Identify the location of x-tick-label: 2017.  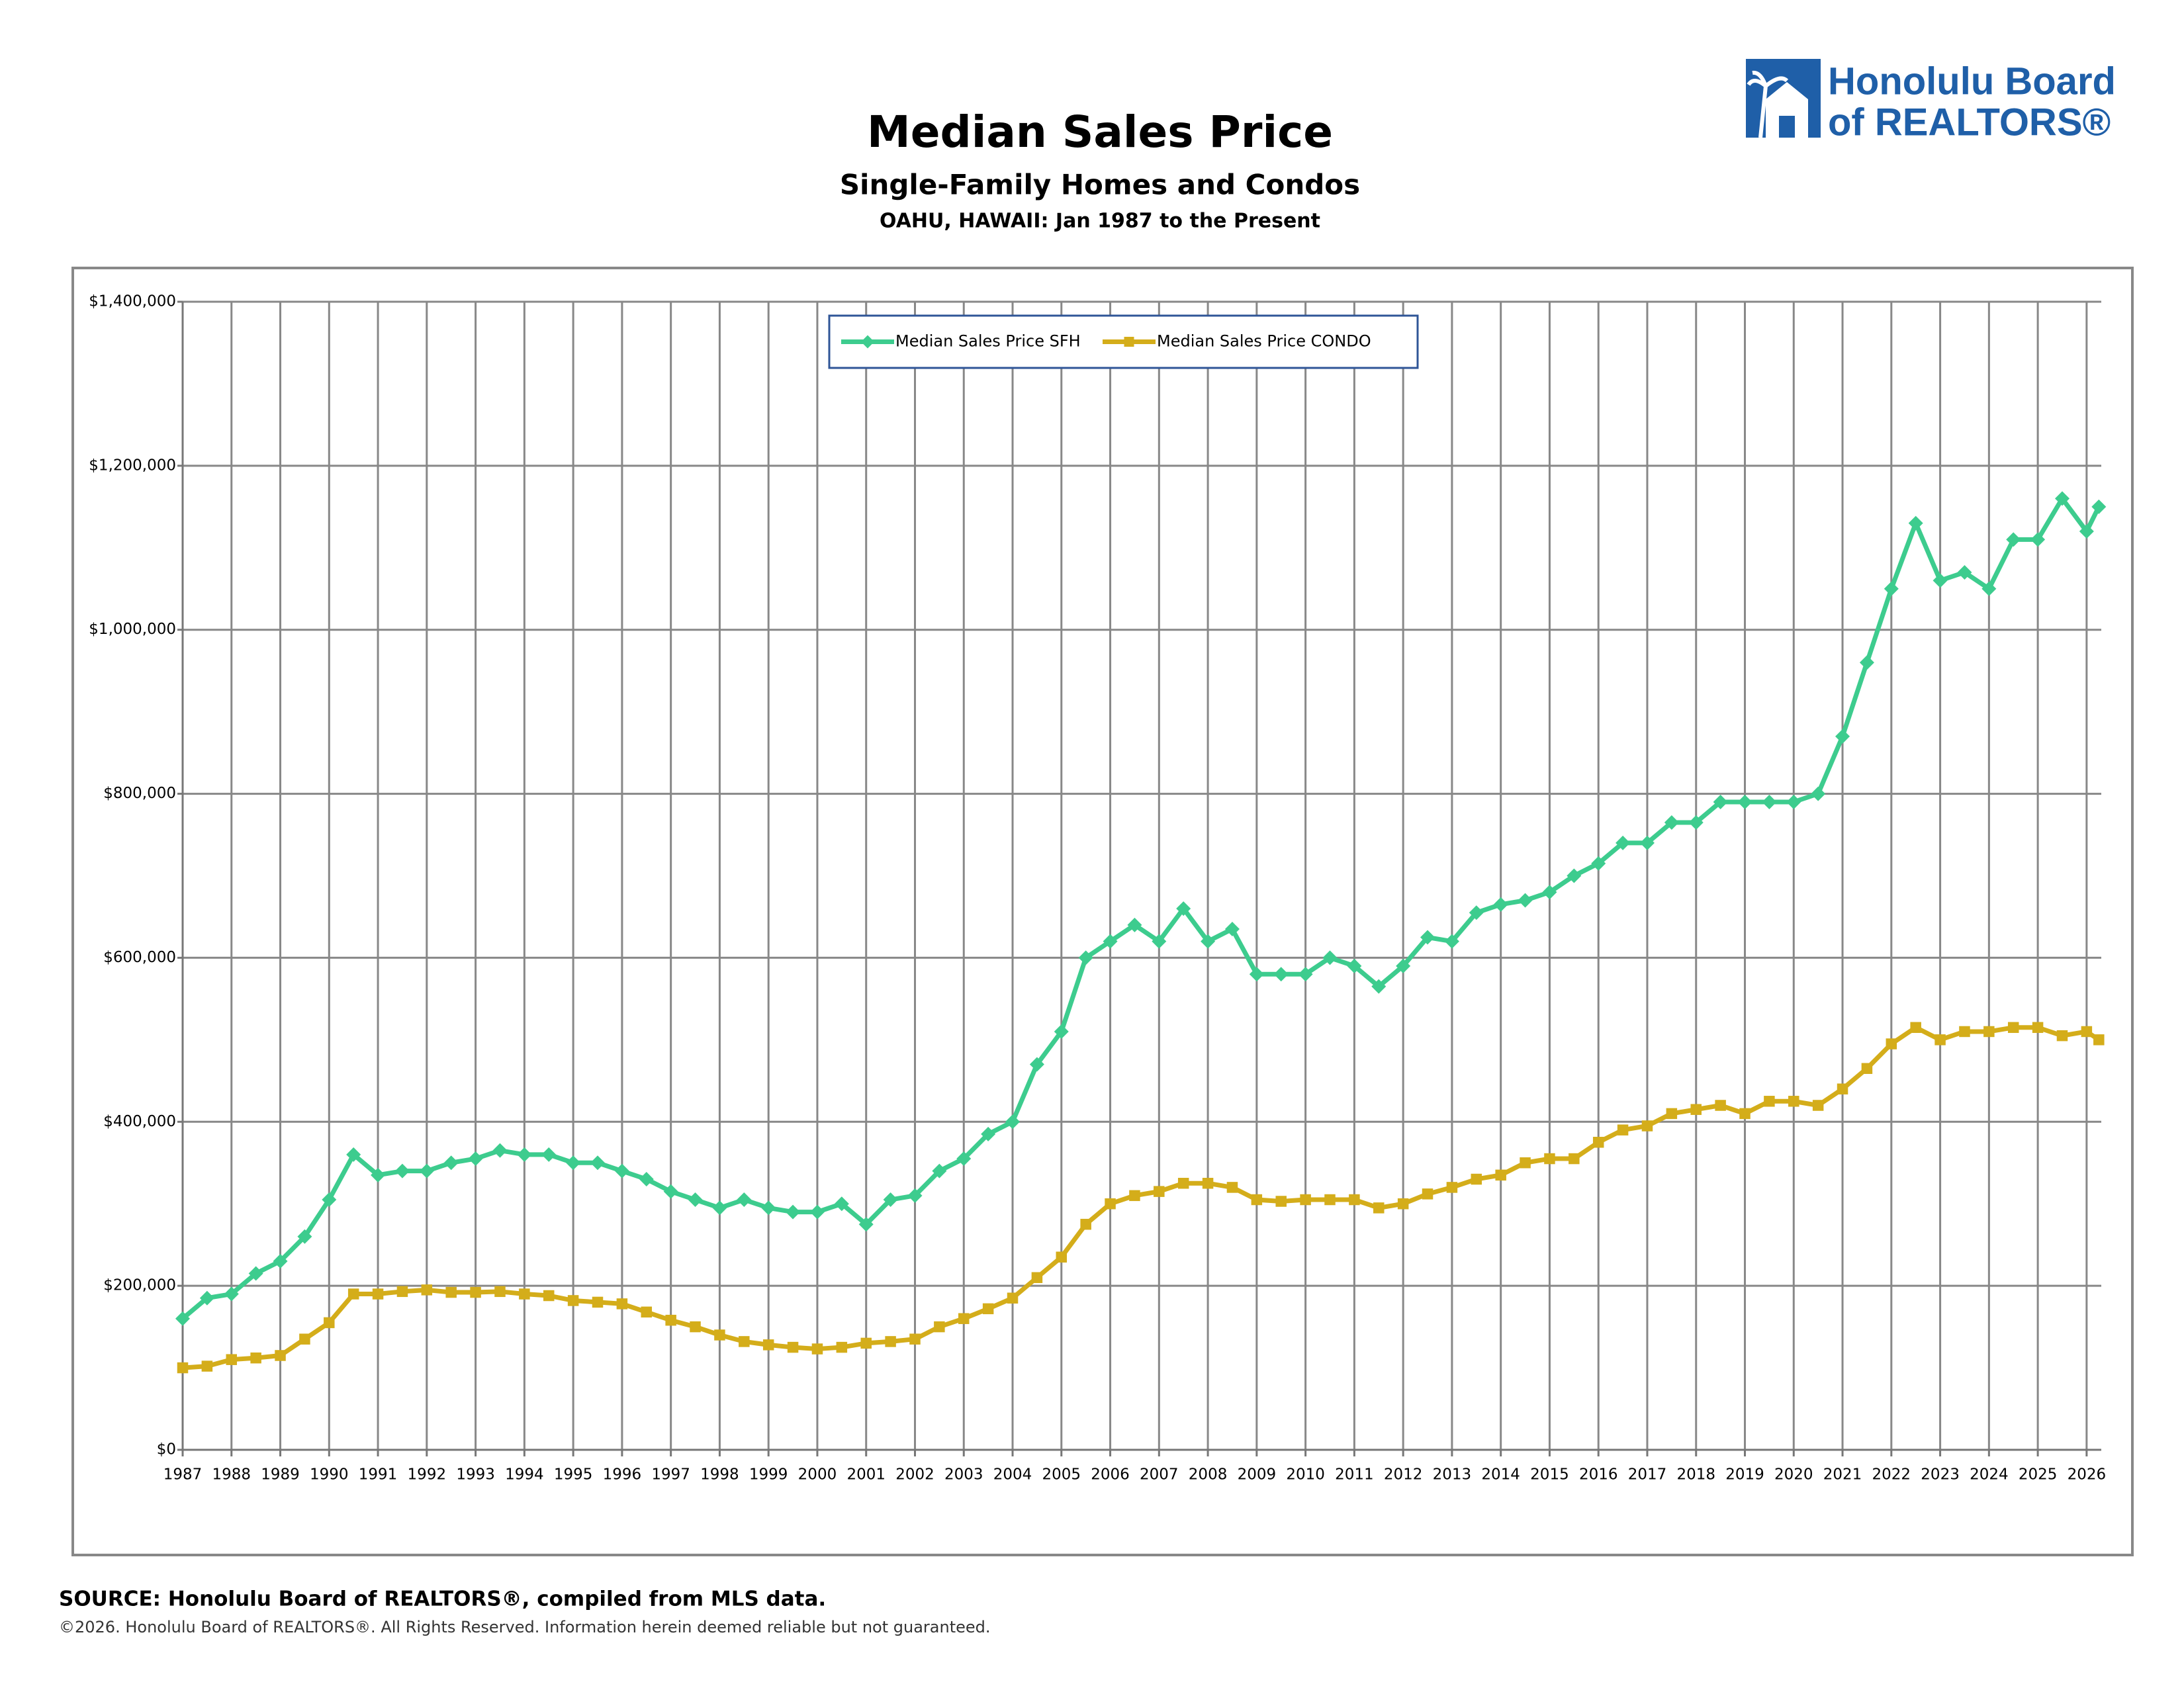
(1647, 1475).